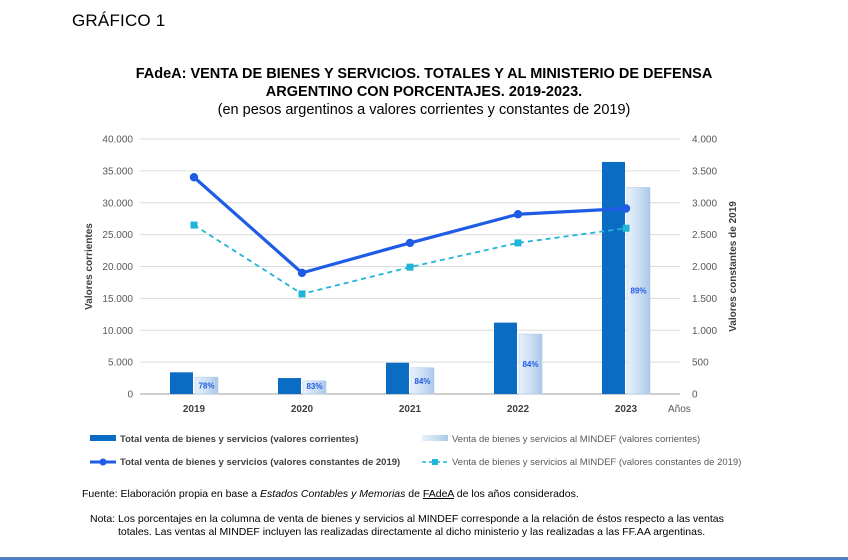 This screenshot has height=560, width=848. Describe the element at coordinates (117, 203) in the screenshot. I see `left-tick-label: 30.000` at that location.